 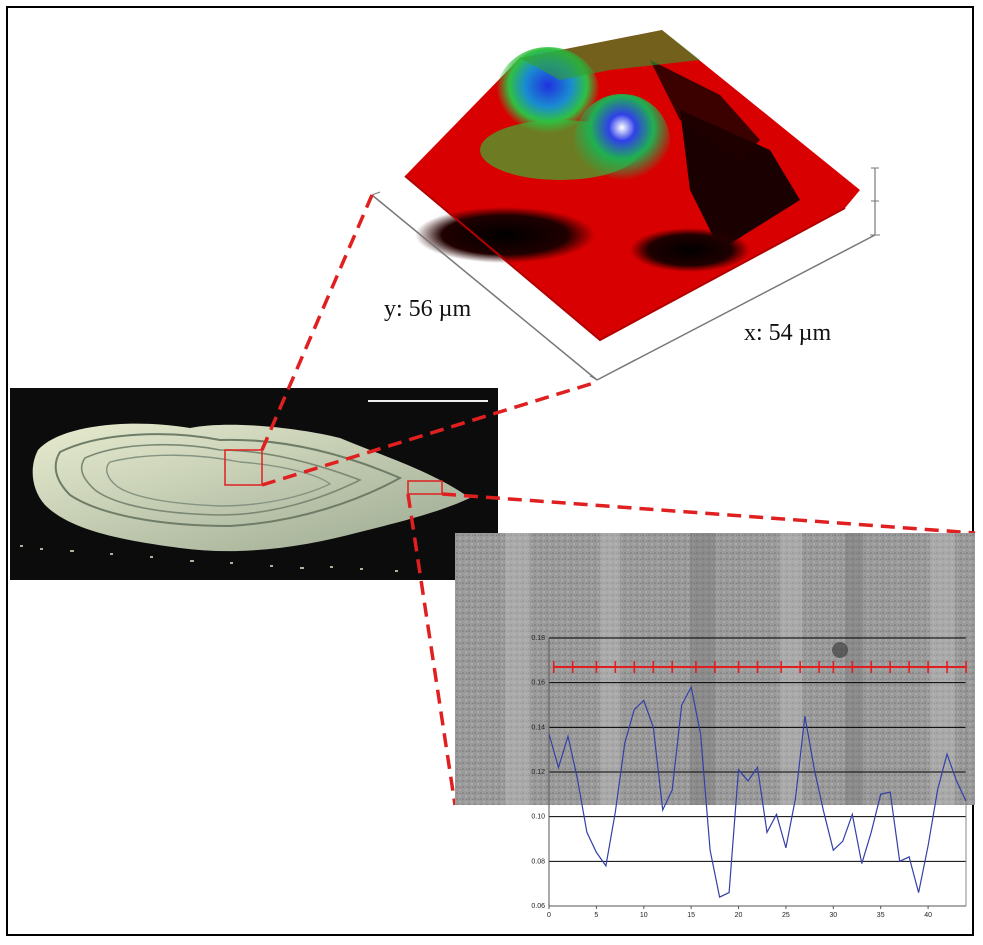 What do you see at coordinates (757, 791) in the screenshot?
I see `series-line` at bounding box center [757, 791].